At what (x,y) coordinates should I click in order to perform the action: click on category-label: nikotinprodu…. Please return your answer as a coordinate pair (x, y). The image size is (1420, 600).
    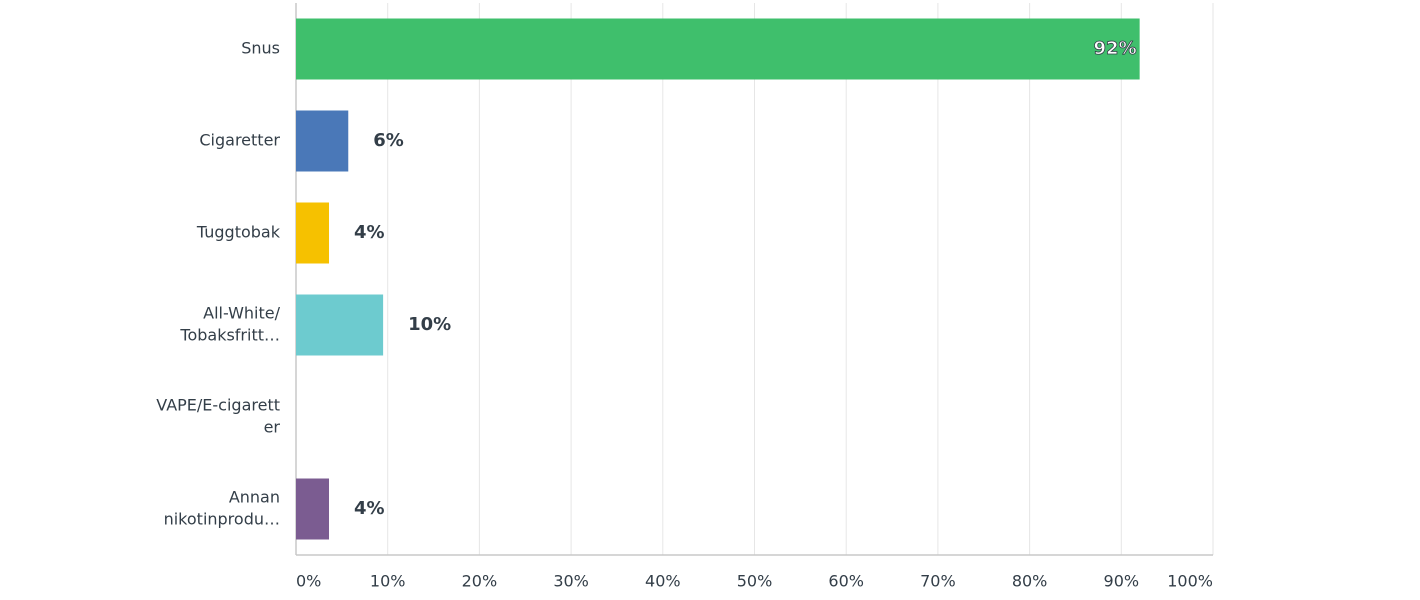
    Looking at the image, I should click on (222, 519).